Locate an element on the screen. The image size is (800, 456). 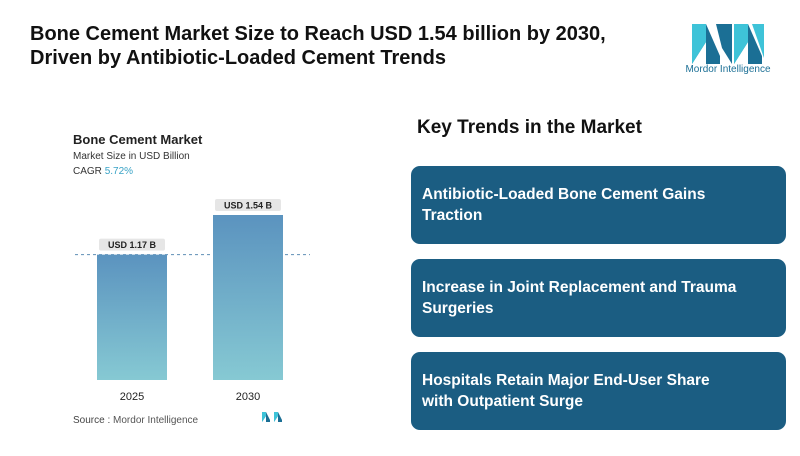
x-tick-label: 2025 is located at coordinates (132, 397).